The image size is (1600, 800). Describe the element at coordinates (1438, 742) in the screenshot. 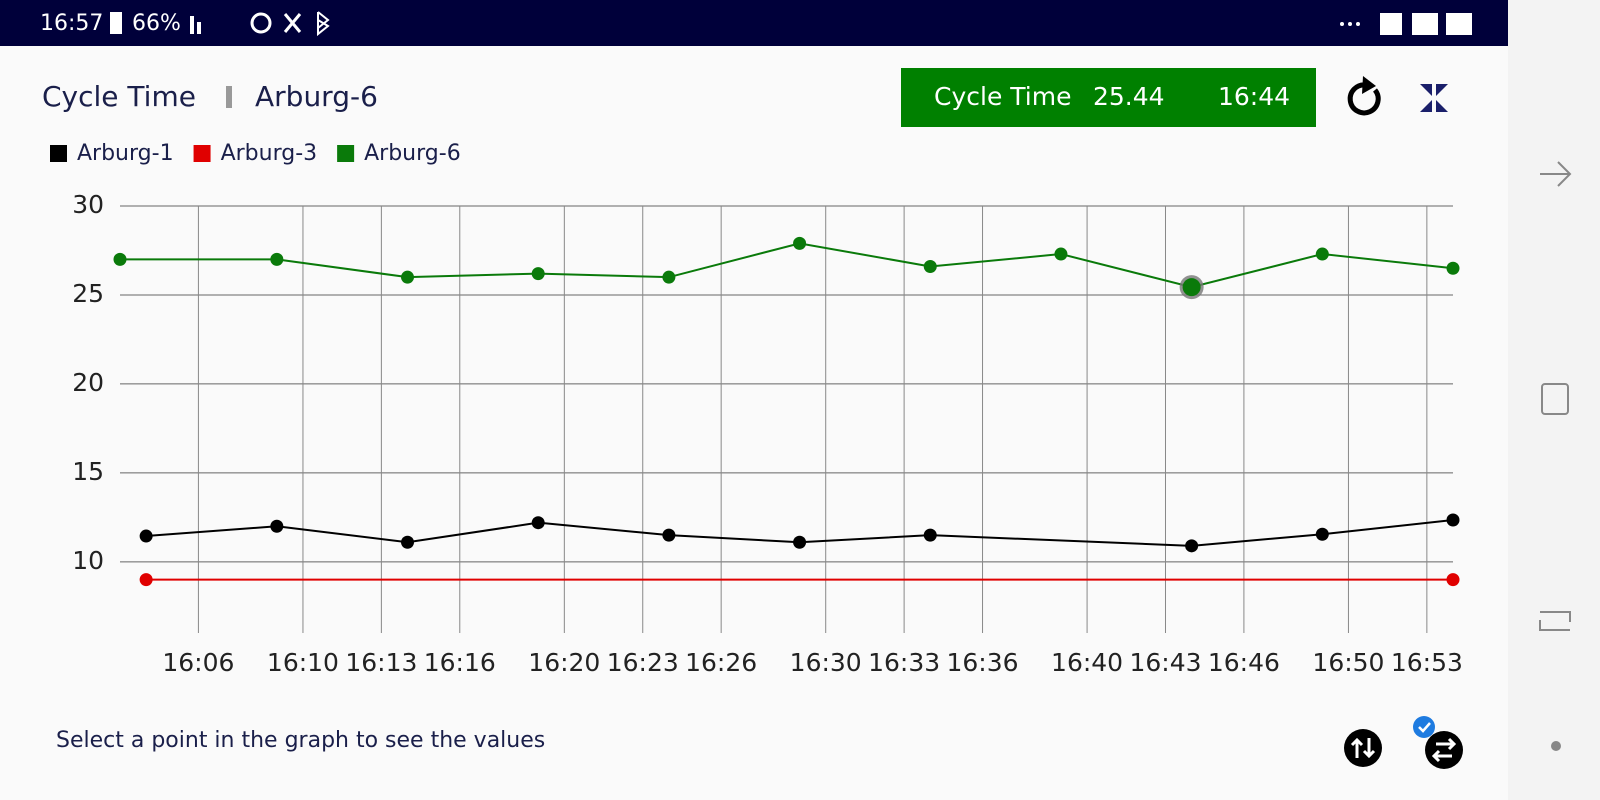

I see `swap-horizontal-button` at that location.